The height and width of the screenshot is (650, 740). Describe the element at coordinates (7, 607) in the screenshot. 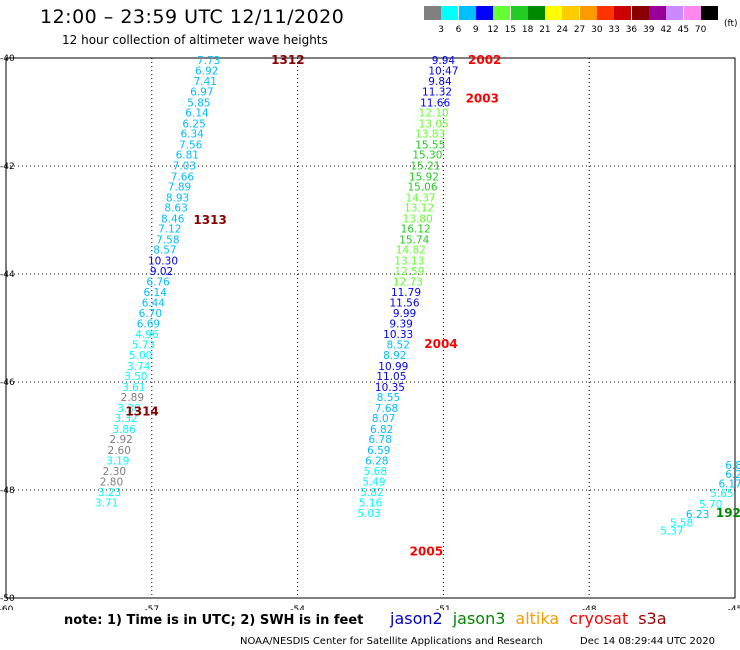

I see `x-tick-label: -60` at that location.